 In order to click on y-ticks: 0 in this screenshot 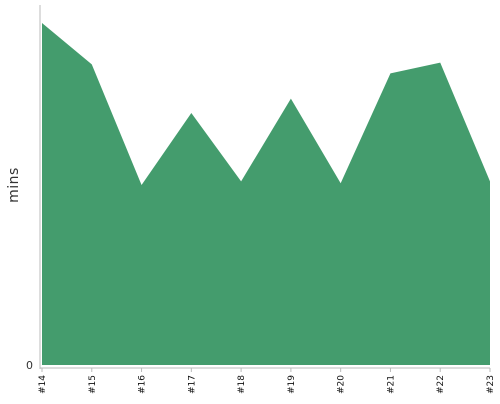, I will do `click(29, 365)`.